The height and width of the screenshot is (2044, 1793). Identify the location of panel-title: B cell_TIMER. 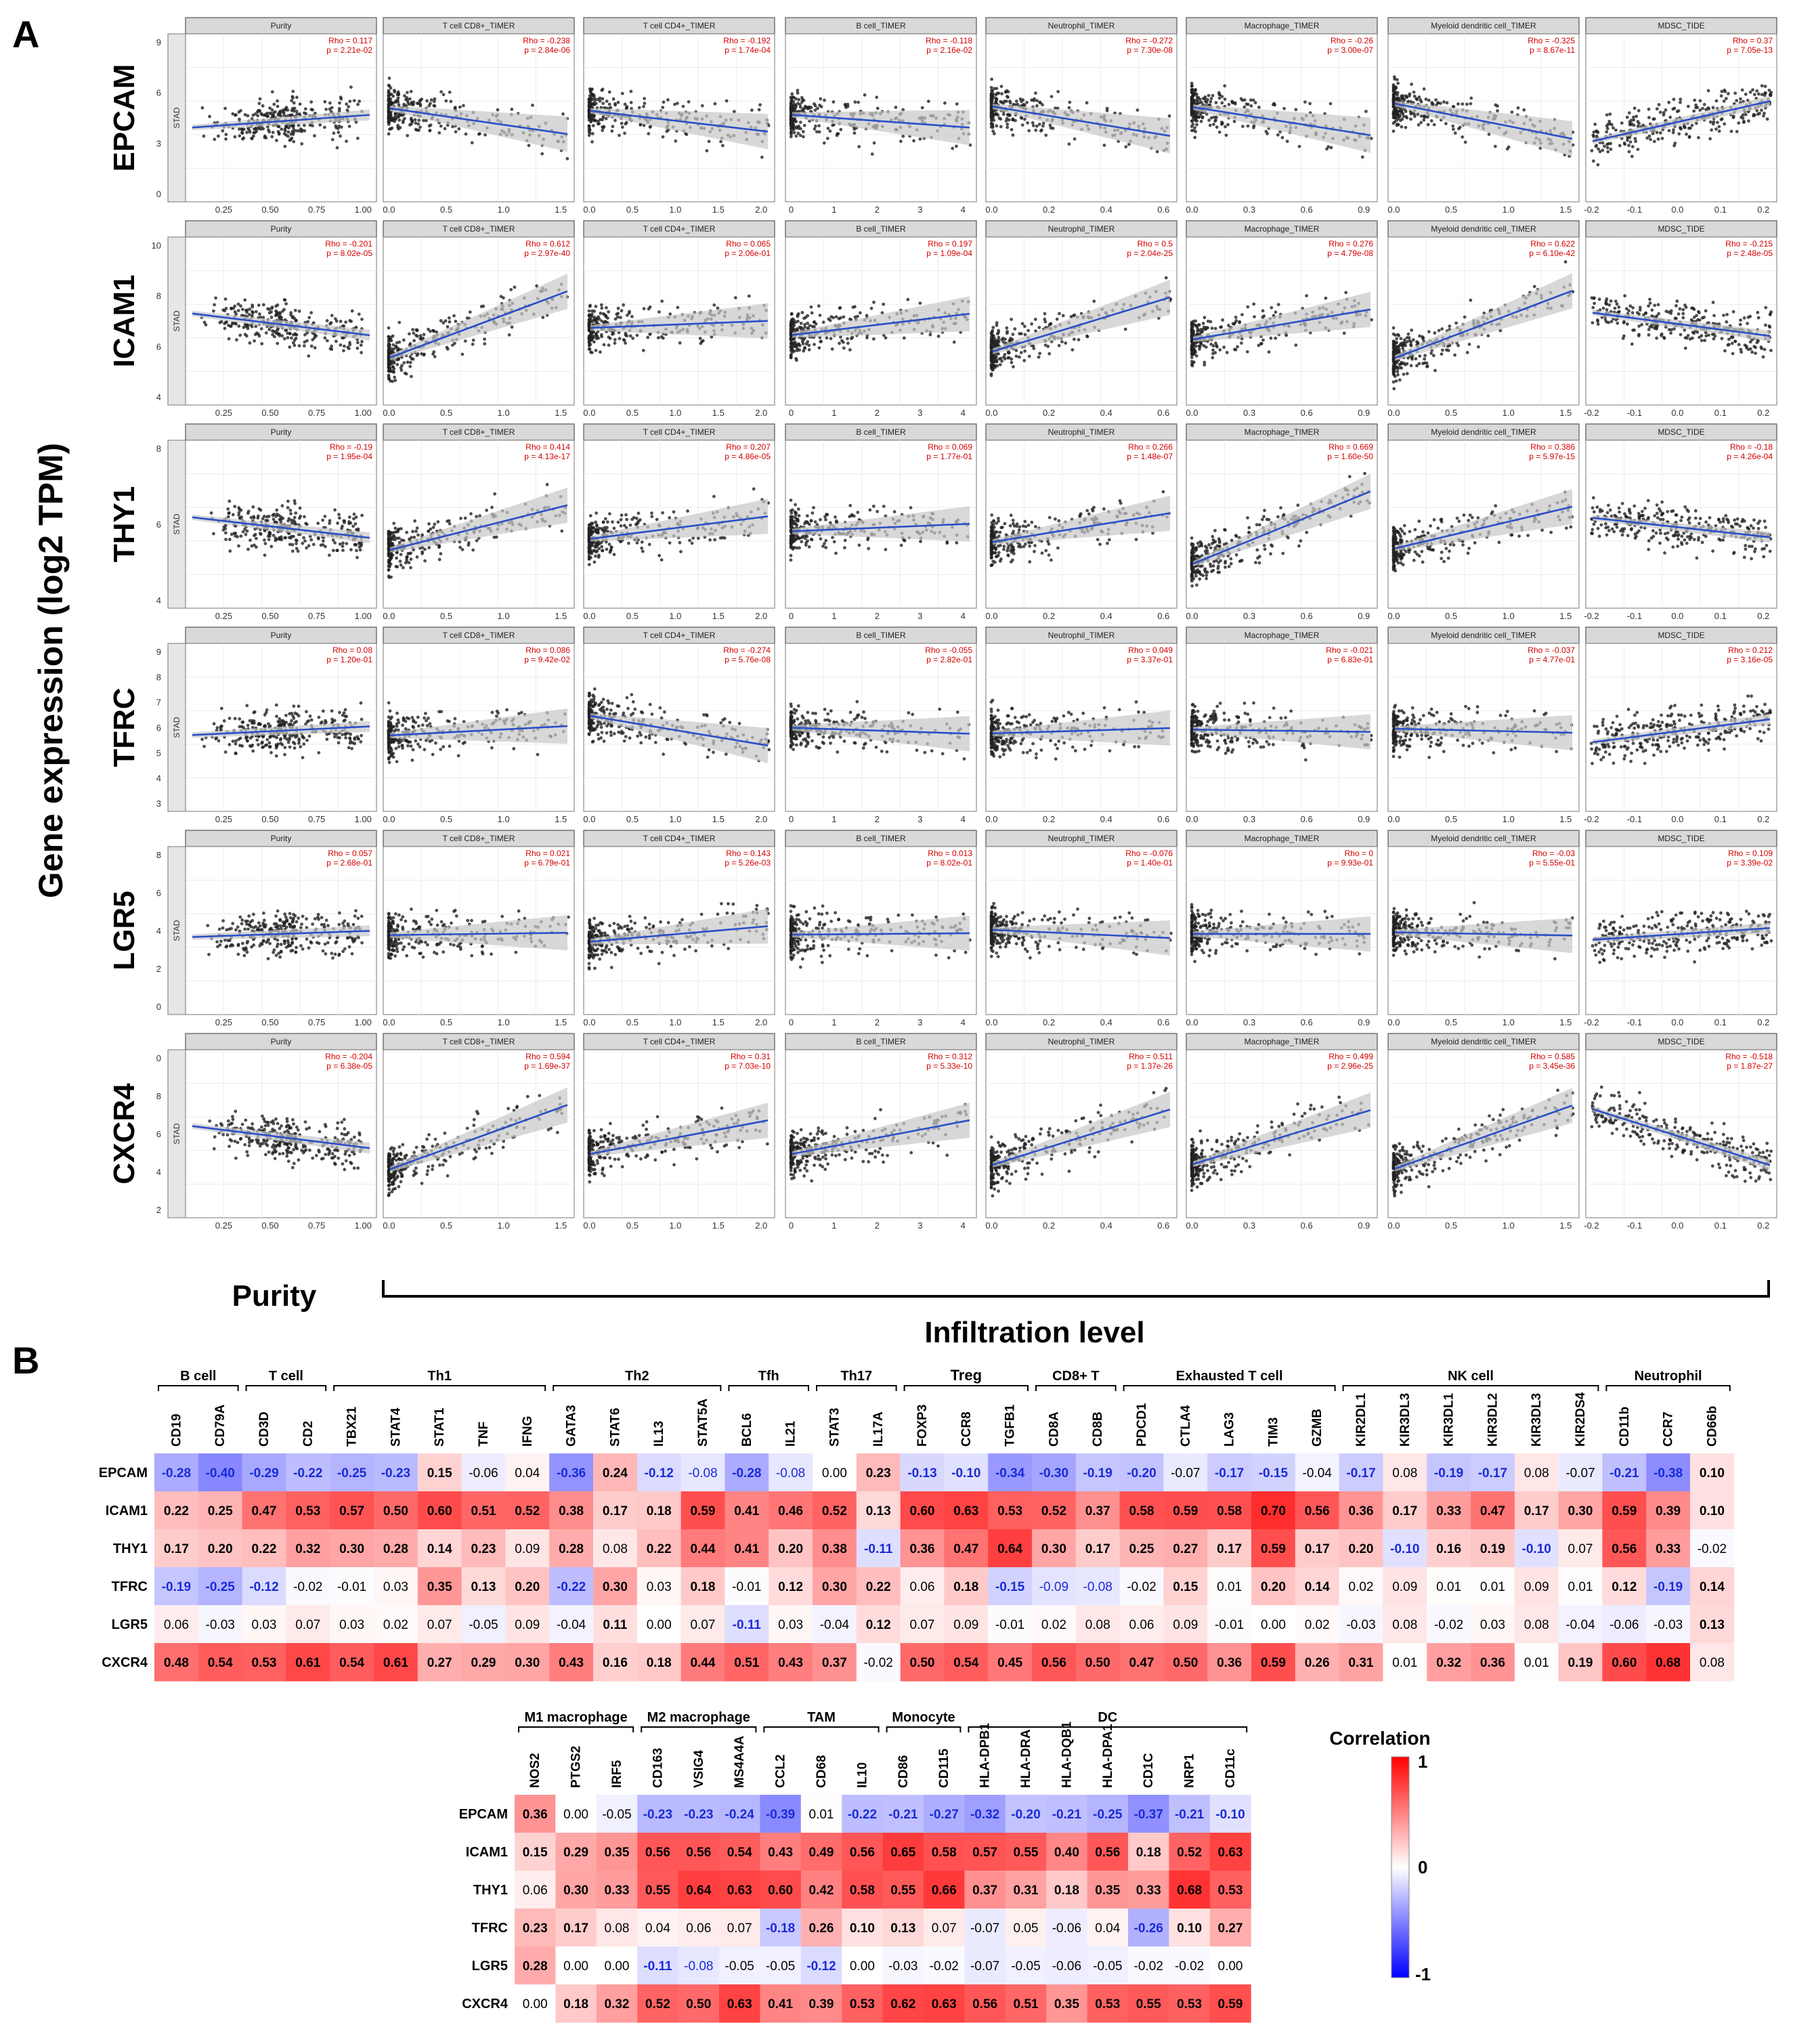
(881, 25).